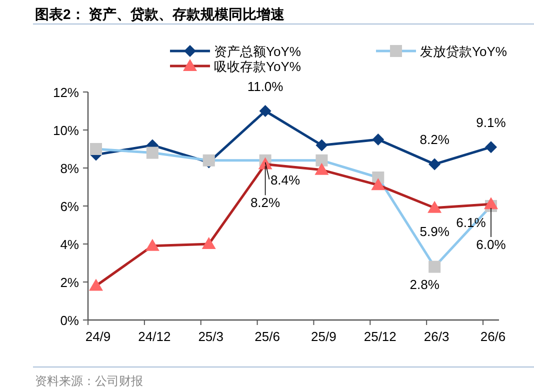  What do you see at coordinates (265, 202) in the screenshot?
I see `data-label: 8.2%` at bounding box center [265, 202].